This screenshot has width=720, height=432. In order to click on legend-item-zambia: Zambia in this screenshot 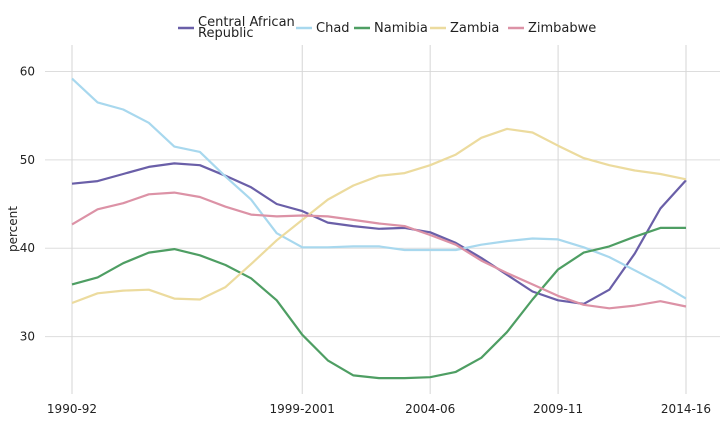, I will do `click(464, 28)`.